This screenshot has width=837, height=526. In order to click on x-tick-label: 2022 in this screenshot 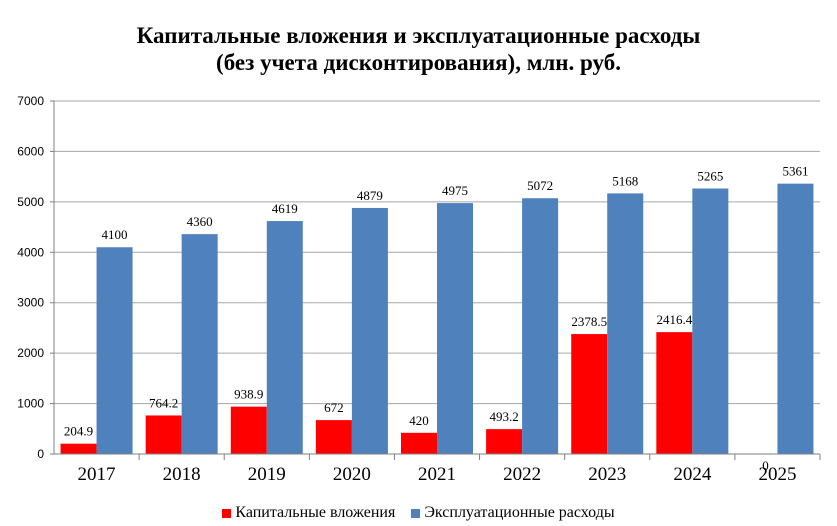, I will do `click(522, 474)`.